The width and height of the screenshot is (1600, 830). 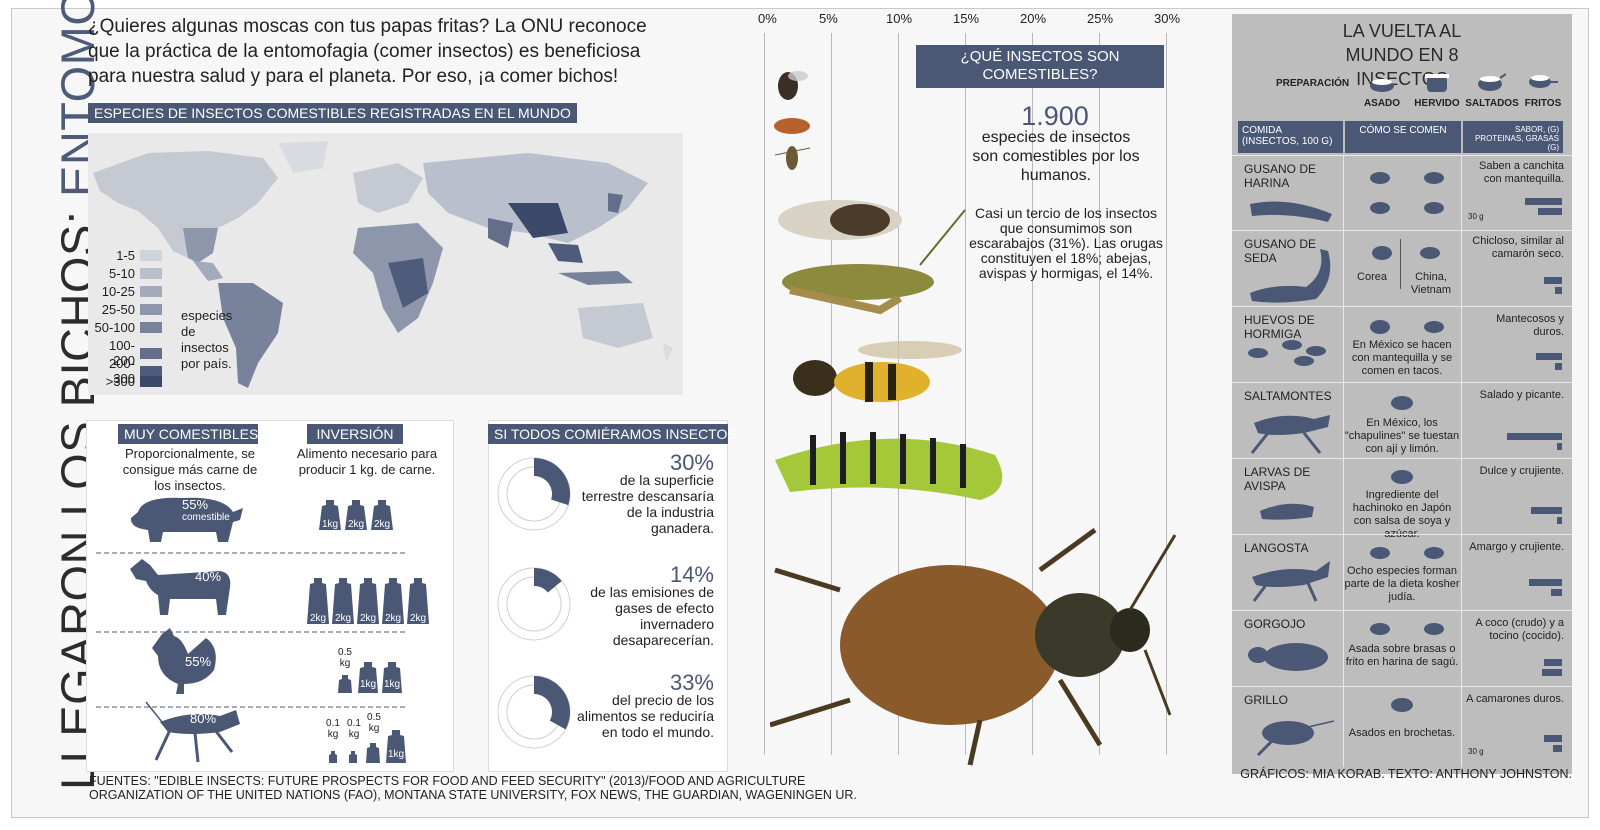 What do you see at coordinates (1476, 216) in the screenshot?
I see `scale-label: 30 g` at bounding box center [1476, 216].